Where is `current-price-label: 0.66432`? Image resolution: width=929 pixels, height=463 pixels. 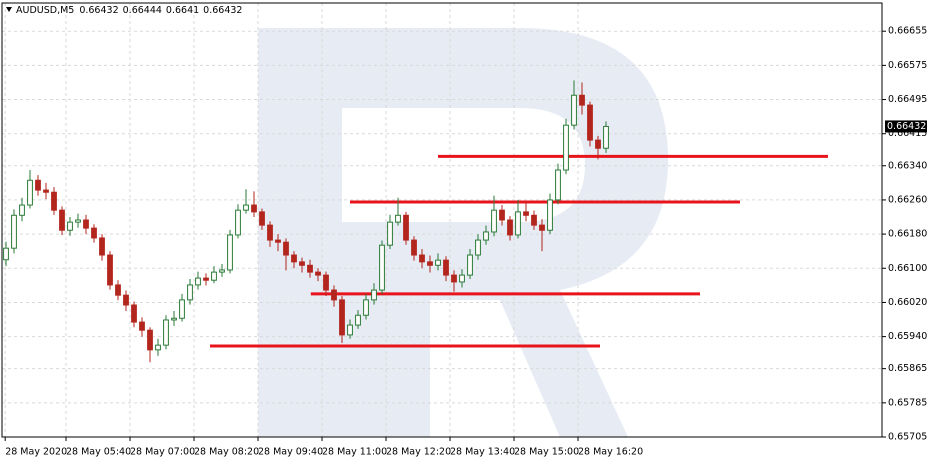
current-price-label: 0.66432 is located at coordinates (906, 126).